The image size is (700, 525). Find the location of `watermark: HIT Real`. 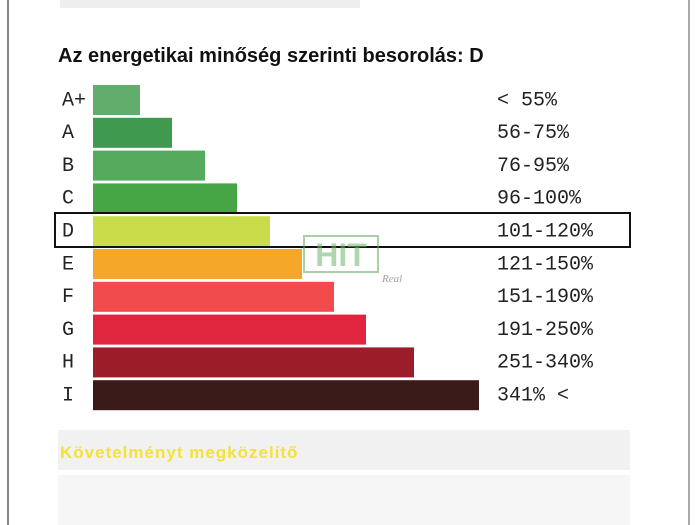

watermark: HIT Real is located at coordinates (352, 260).